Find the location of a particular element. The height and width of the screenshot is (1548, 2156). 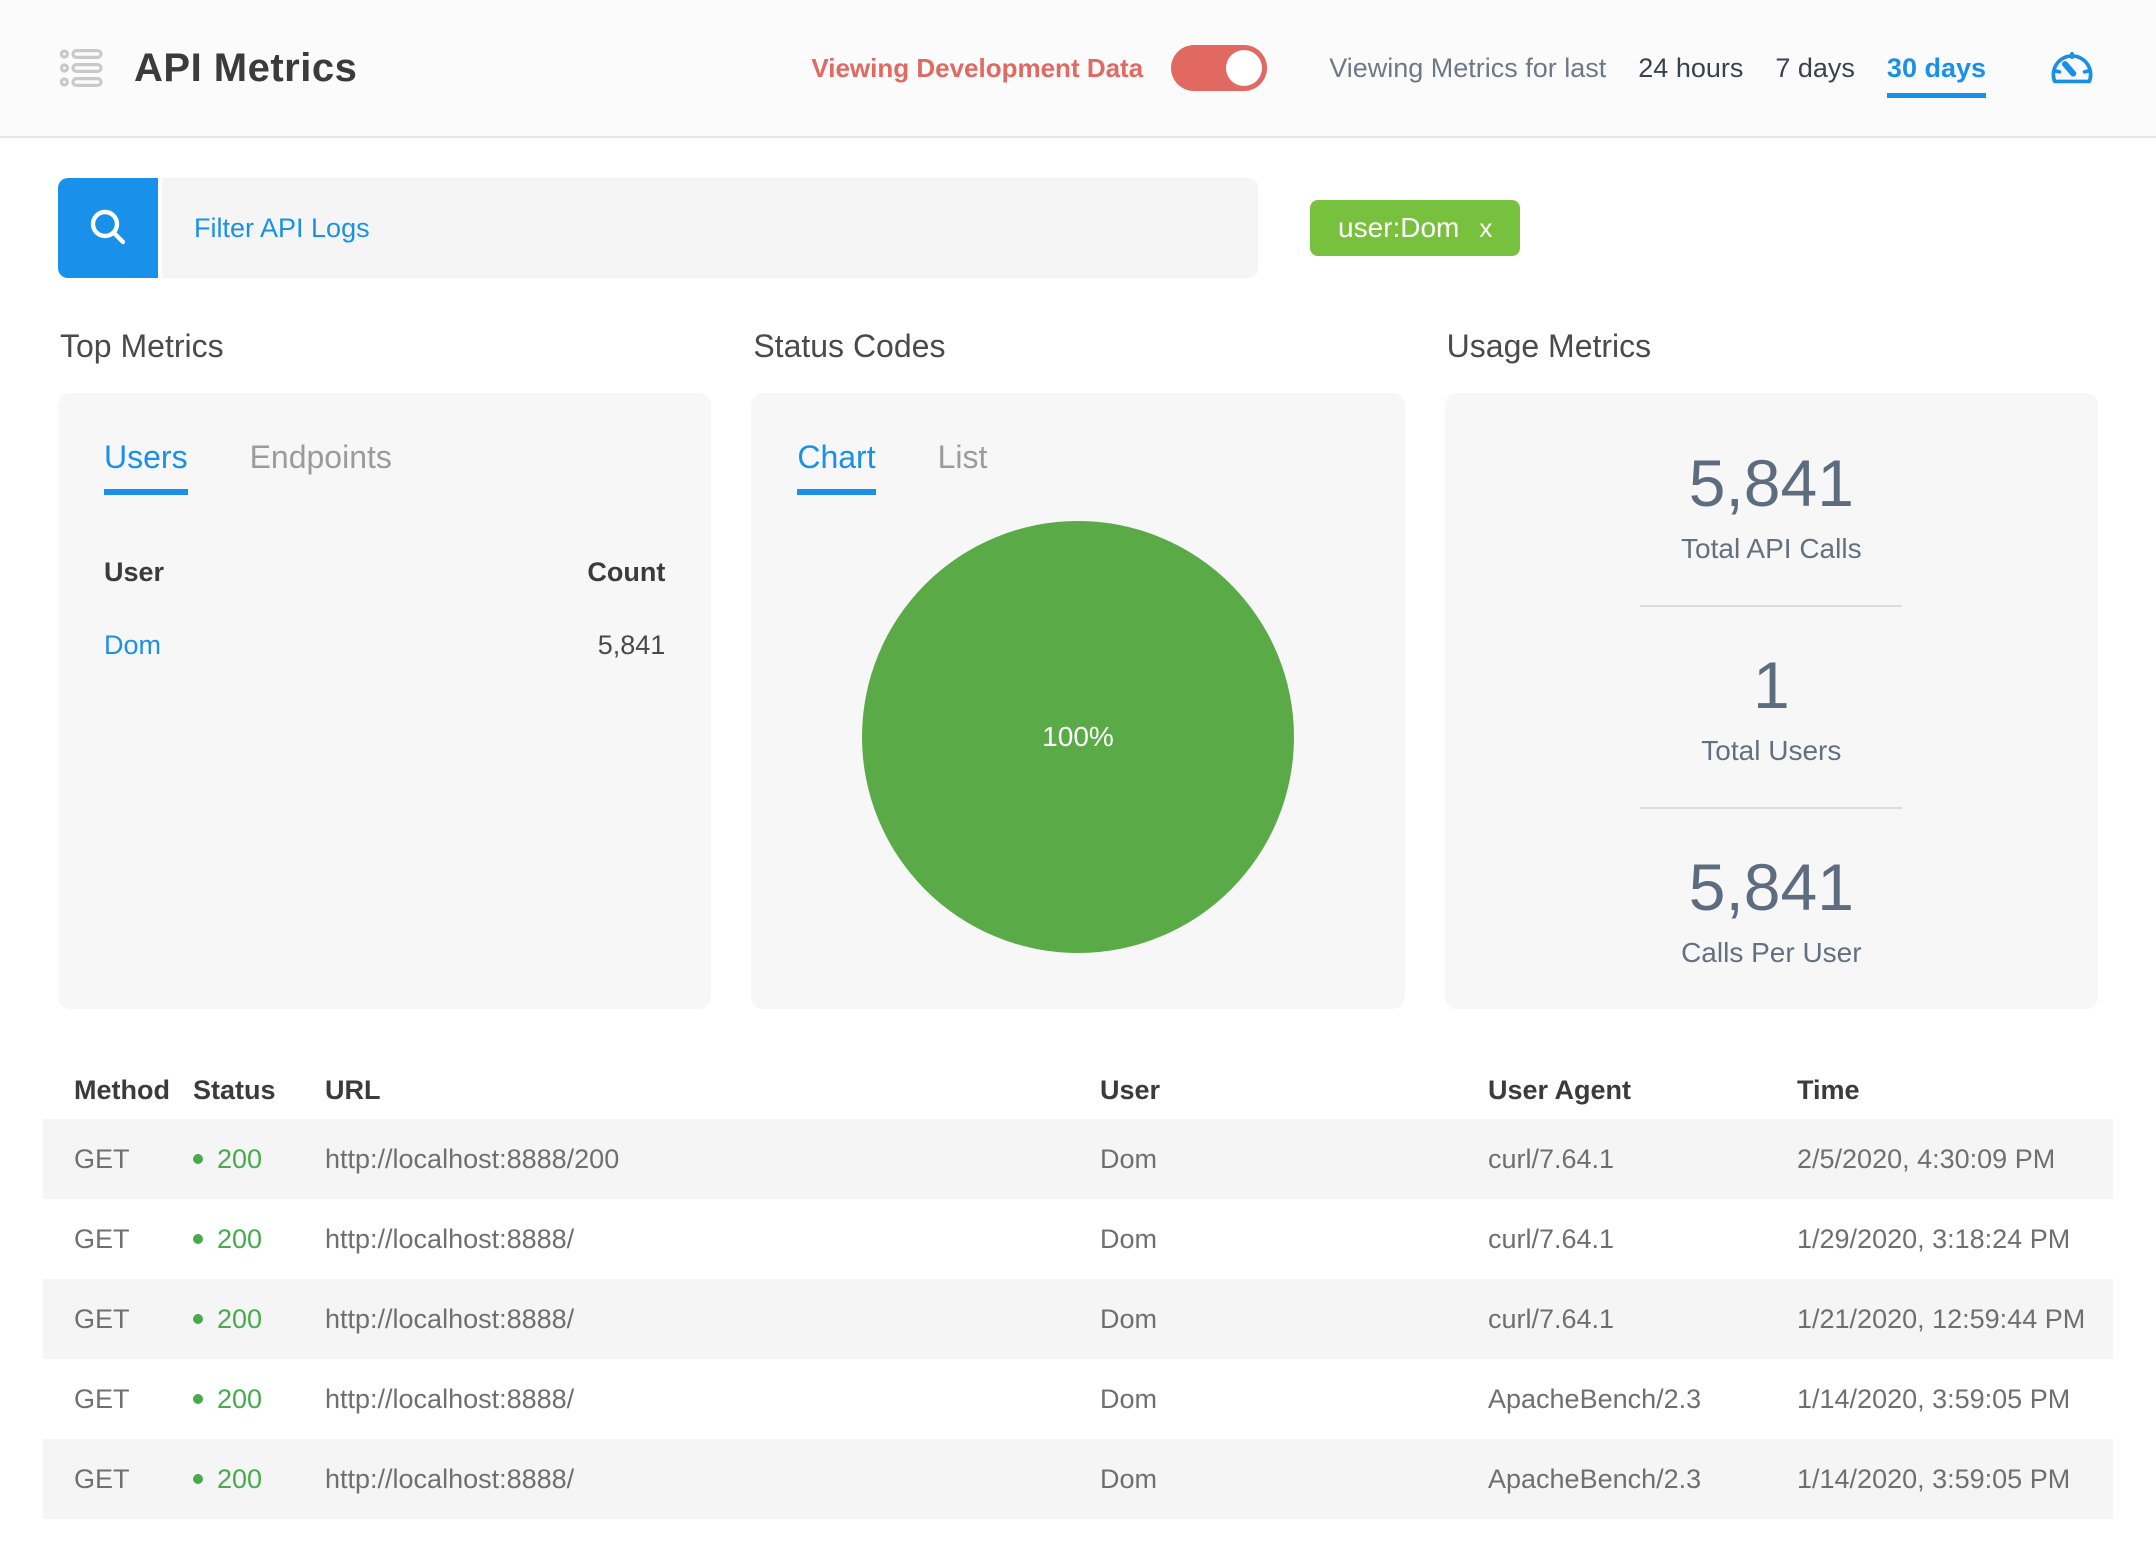

status-codes-panel: Status Codes Chart List 100% is located at coordinates (1078, 668).